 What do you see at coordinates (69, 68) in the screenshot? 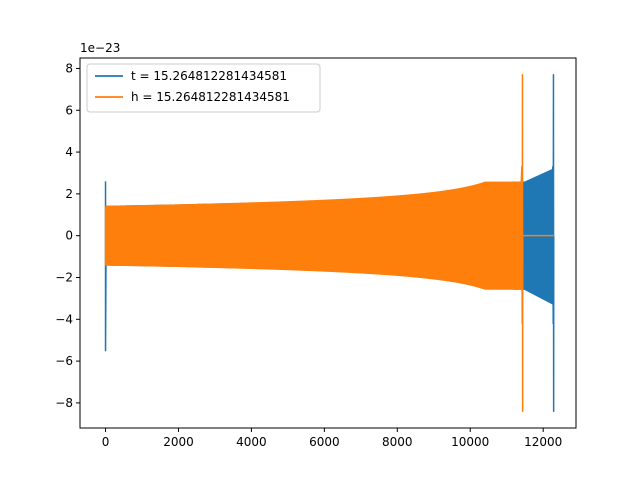
I see `y-tick-label: 8` at bounding box center [69, 68].